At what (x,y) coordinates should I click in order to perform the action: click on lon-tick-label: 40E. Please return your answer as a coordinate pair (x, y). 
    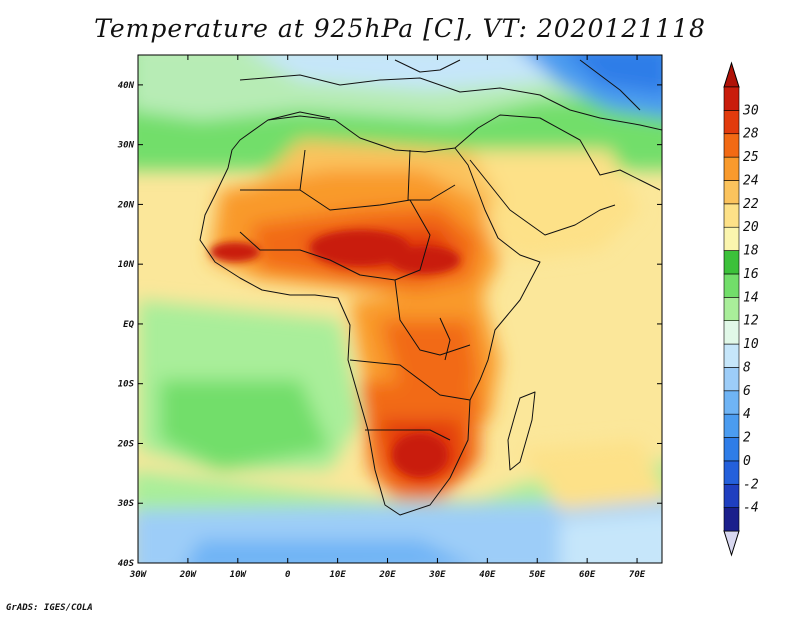
    Looking at the image, I should click on (487, 575).